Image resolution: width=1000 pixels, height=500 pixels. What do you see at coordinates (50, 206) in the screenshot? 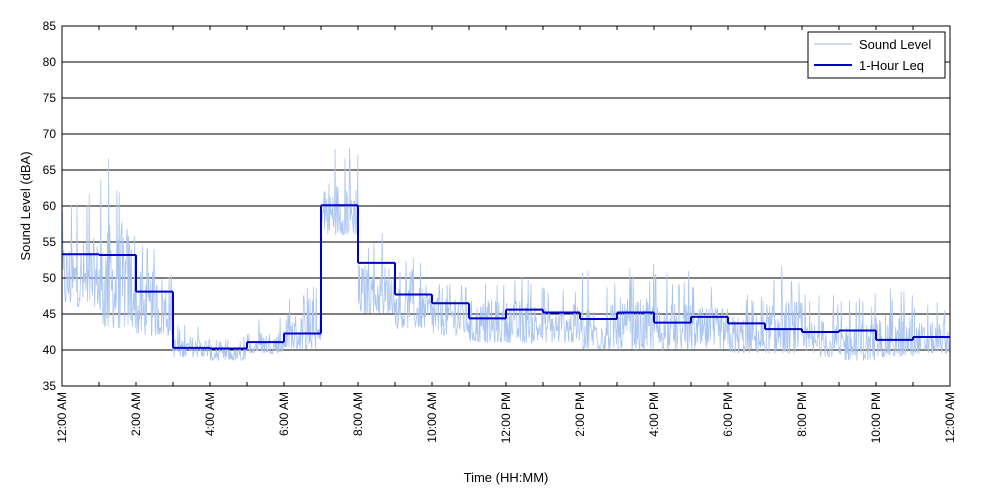
I see `y-tick-label: 60` at bounding box center [50, 206].